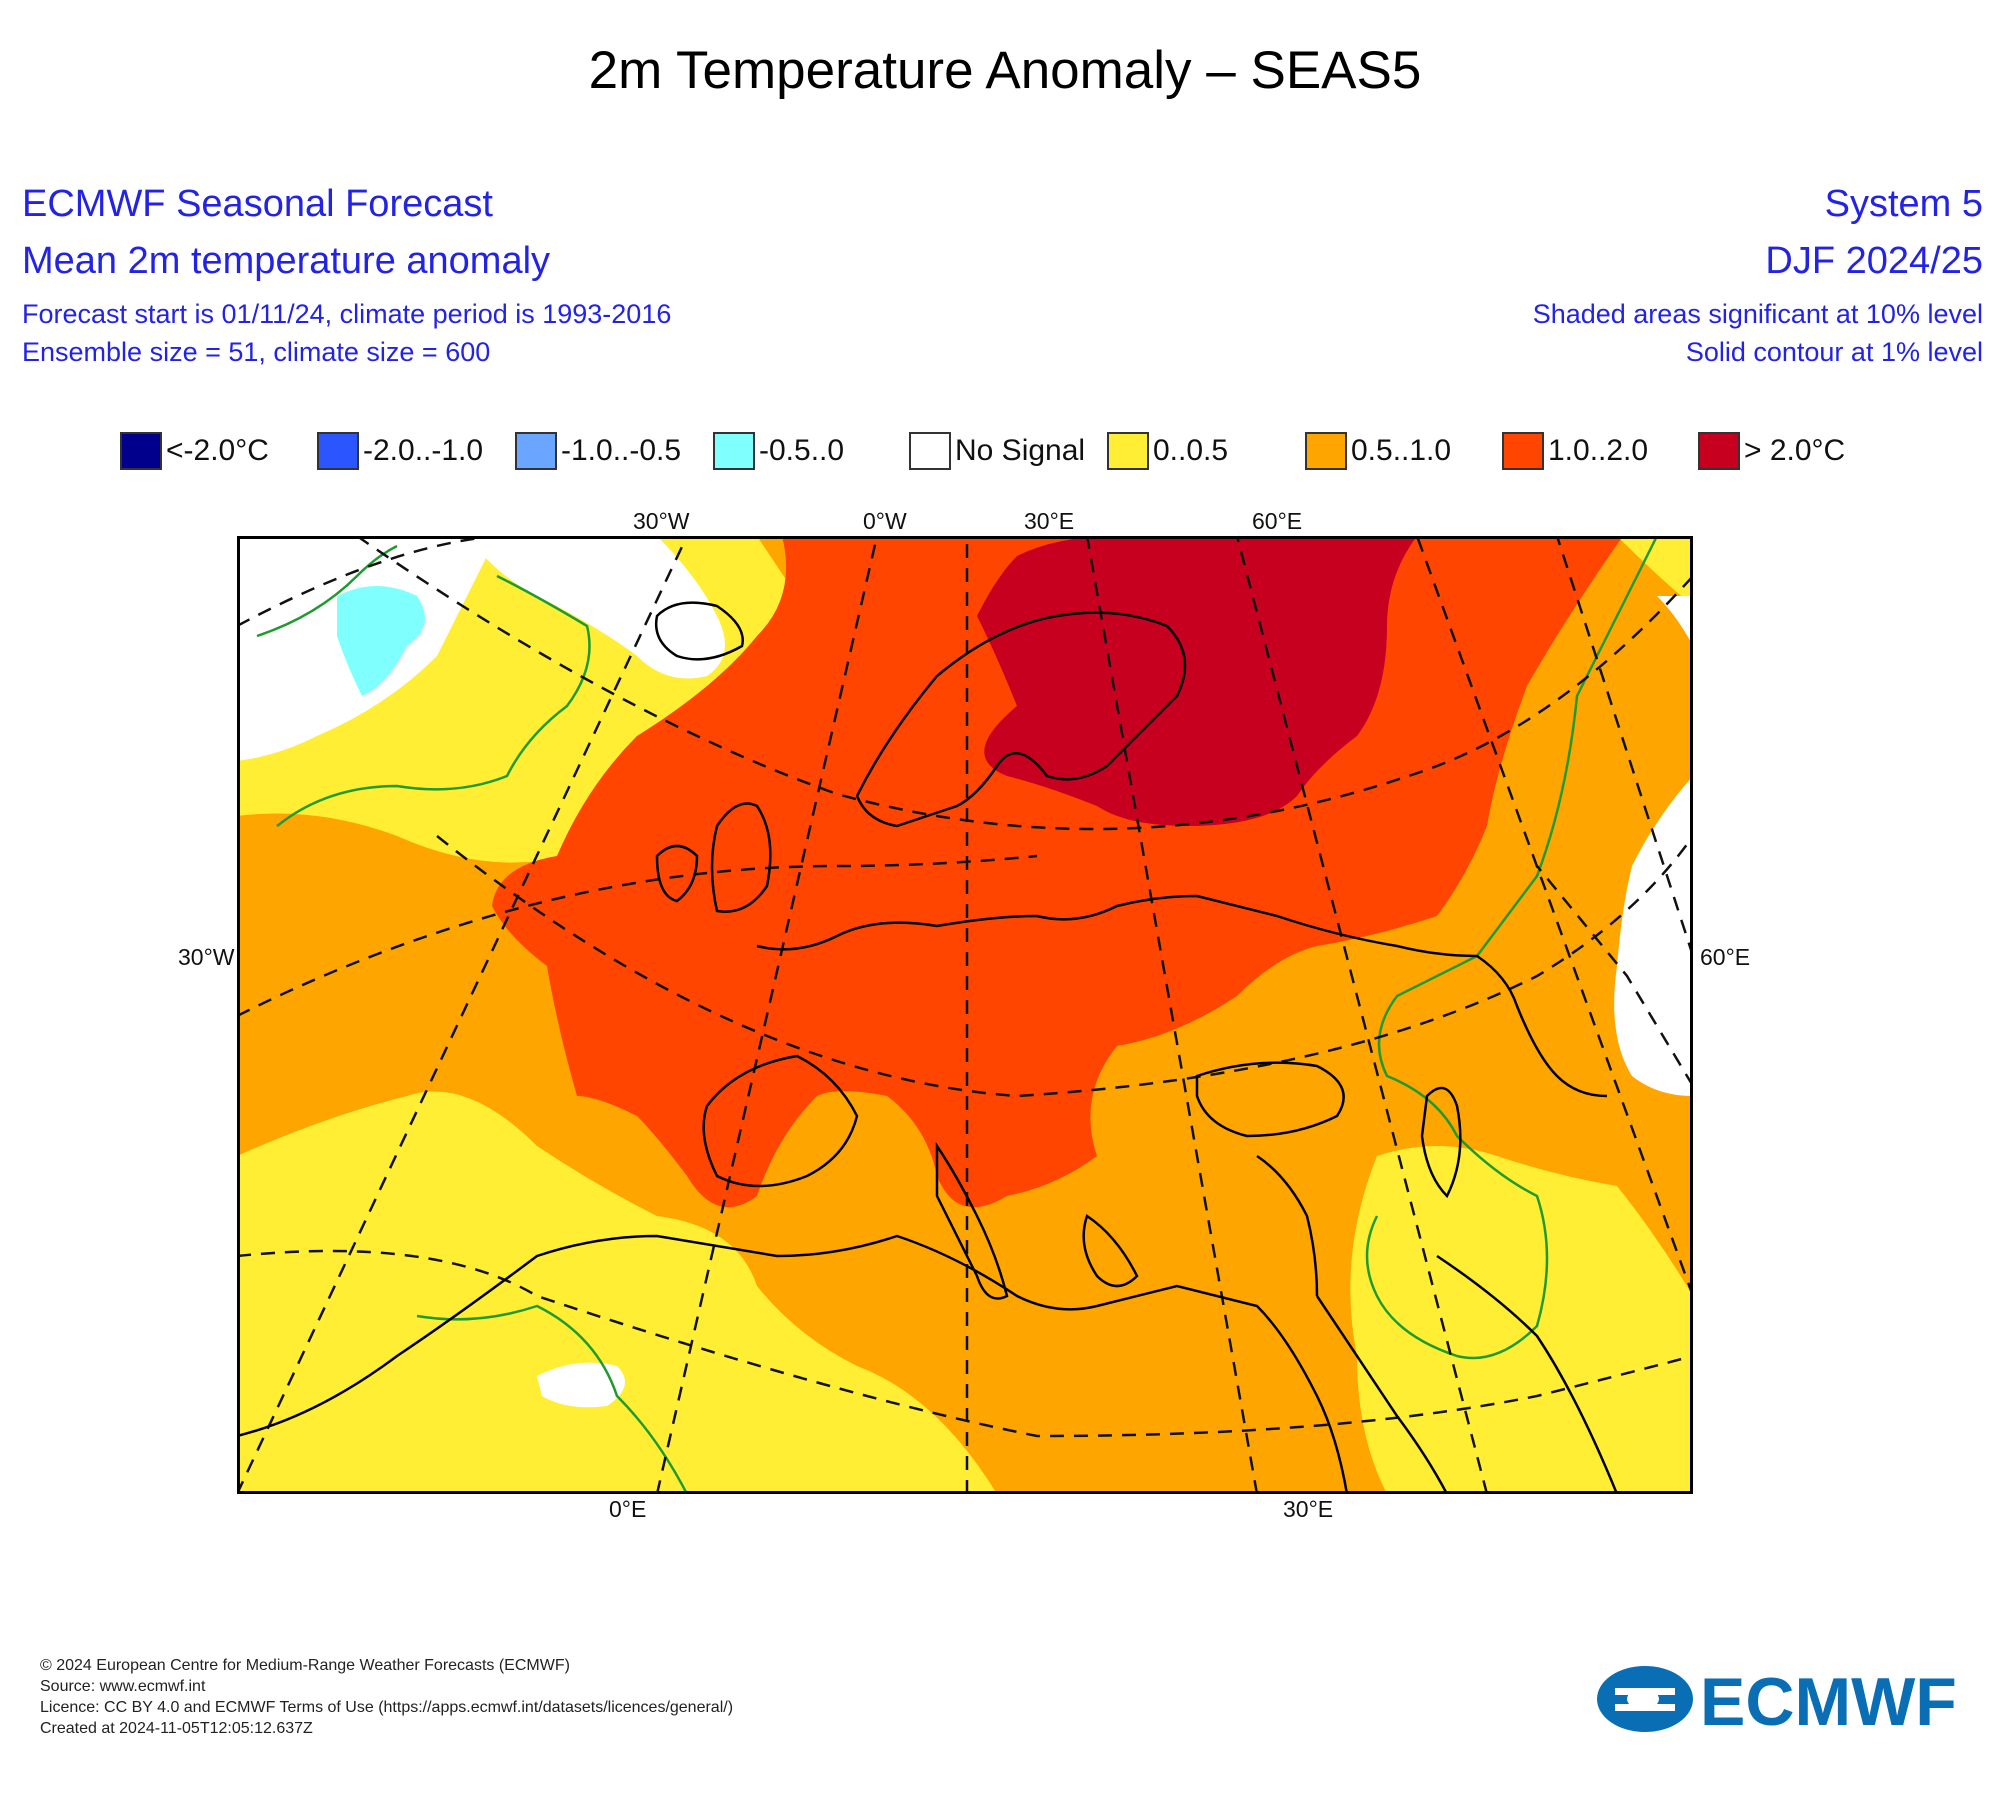 The width and height of the screenshot is (2000, 1800). What do you see at coordinates (780, 1121) in the screenshot?
I see `coast-iberia` at bounding box center [780, 1121].